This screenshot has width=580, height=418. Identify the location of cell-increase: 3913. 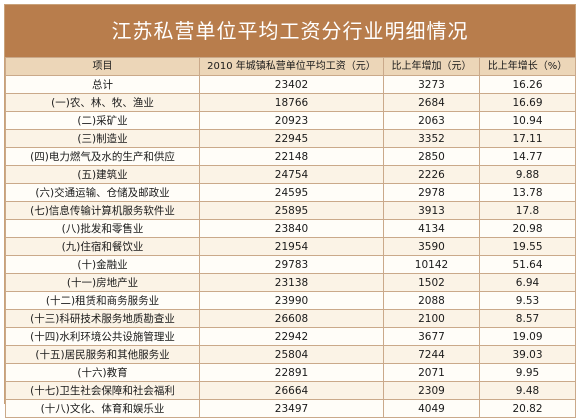
(431, 210).